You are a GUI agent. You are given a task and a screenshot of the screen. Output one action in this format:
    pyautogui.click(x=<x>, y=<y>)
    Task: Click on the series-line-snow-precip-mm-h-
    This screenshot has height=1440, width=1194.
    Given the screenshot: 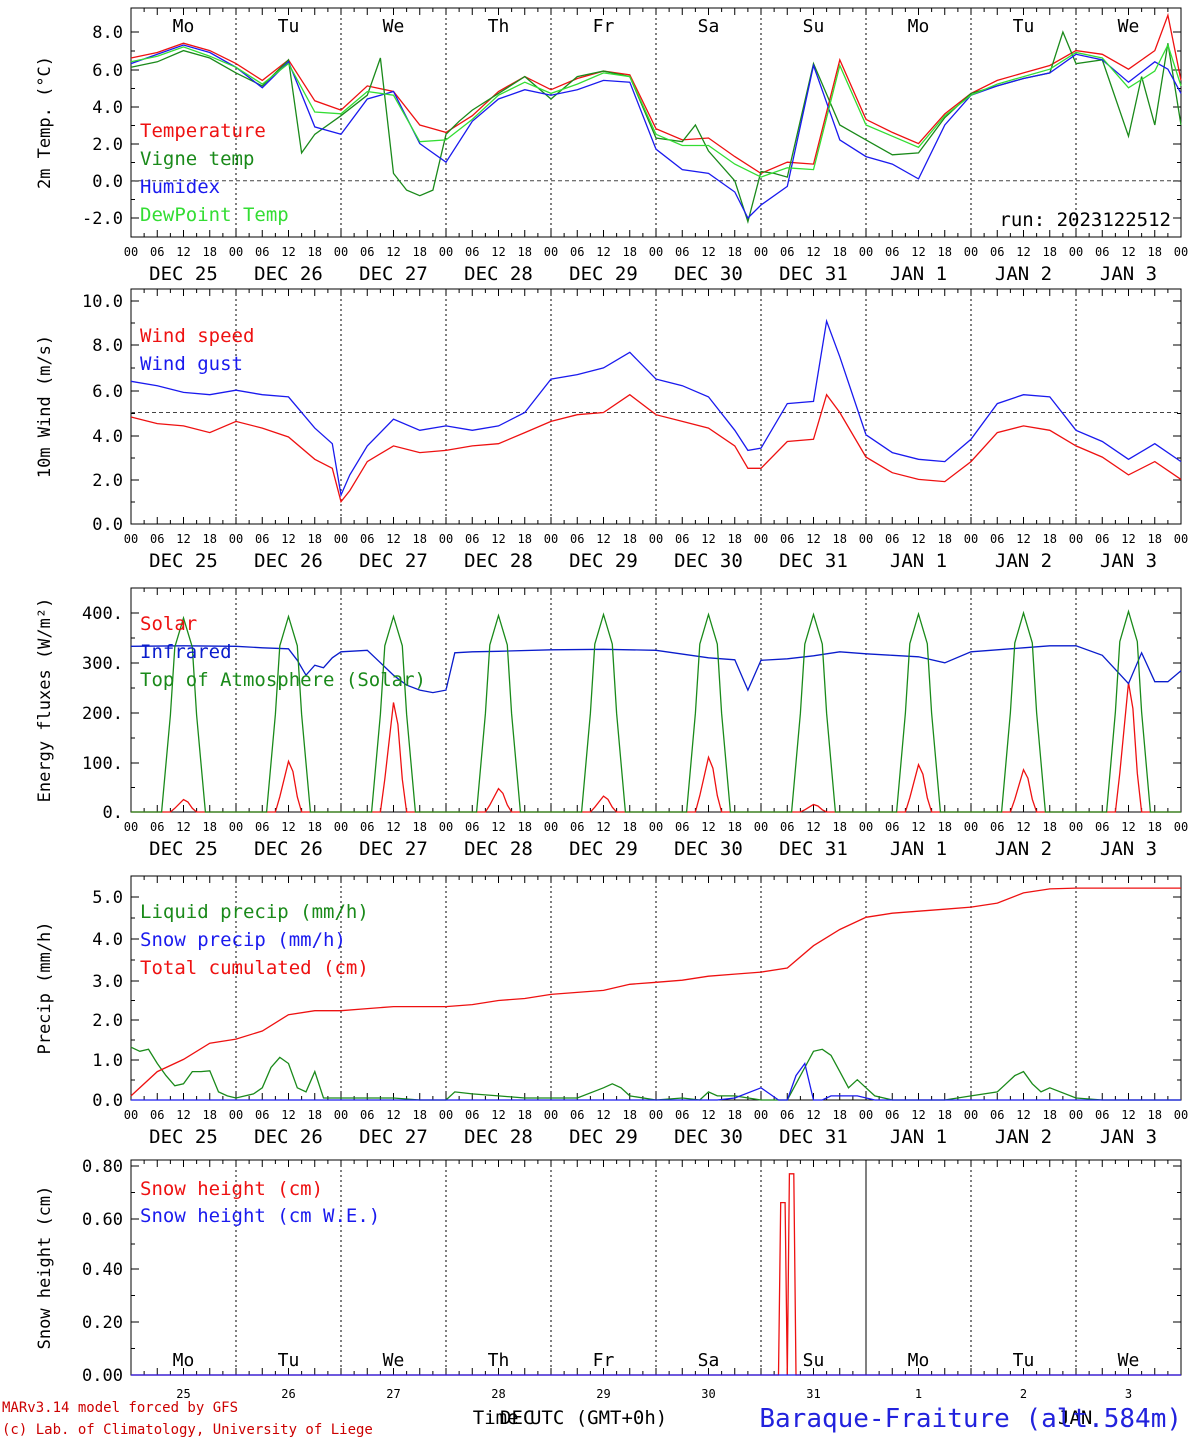 What is the action you would take?
    pyautogui.click(x=656, y=1081)
    